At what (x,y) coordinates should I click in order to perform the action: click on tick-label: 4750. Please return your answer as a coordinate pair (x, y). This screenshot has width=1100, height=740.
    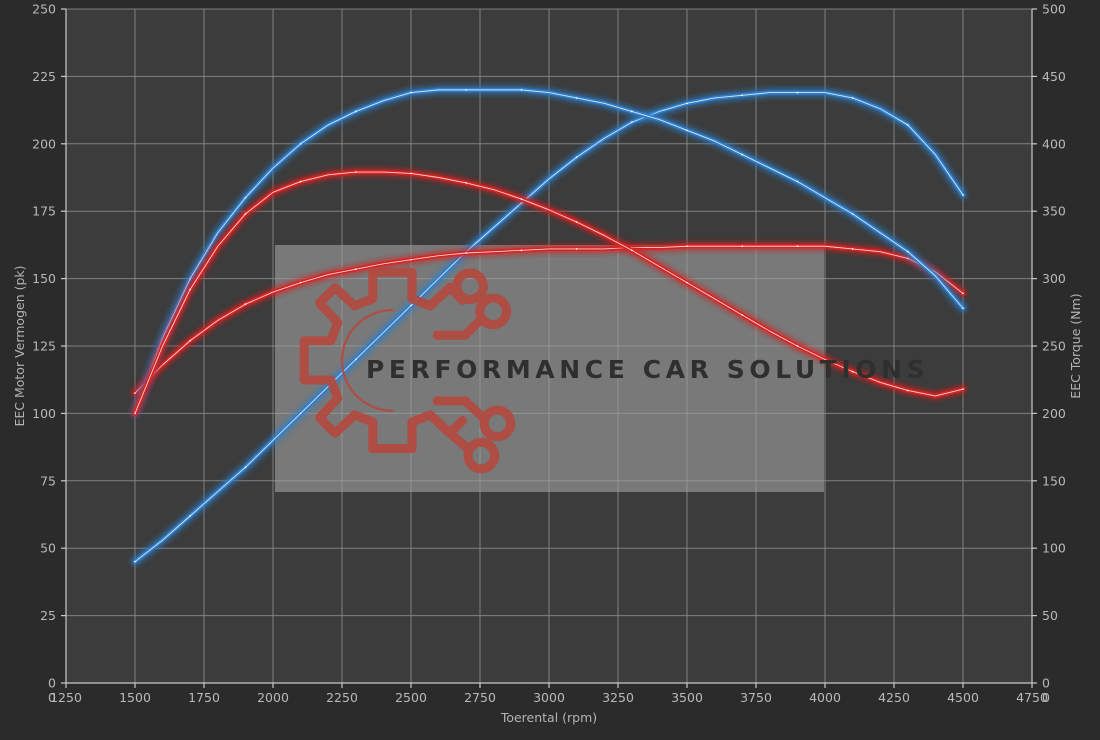
    Looking at the image, I should click on (1032, 697).